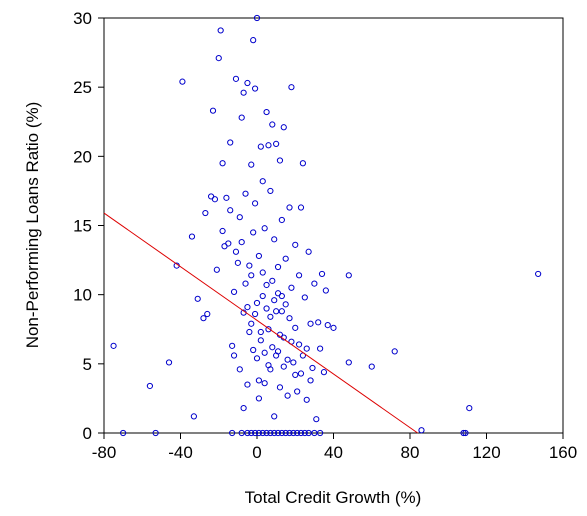 The width and height of the screenshot is (587, 516). What do you see at coordinates (82, 226) in the screenshot?
I see `y-tick-label: 15` at bounding box center [82, 226].